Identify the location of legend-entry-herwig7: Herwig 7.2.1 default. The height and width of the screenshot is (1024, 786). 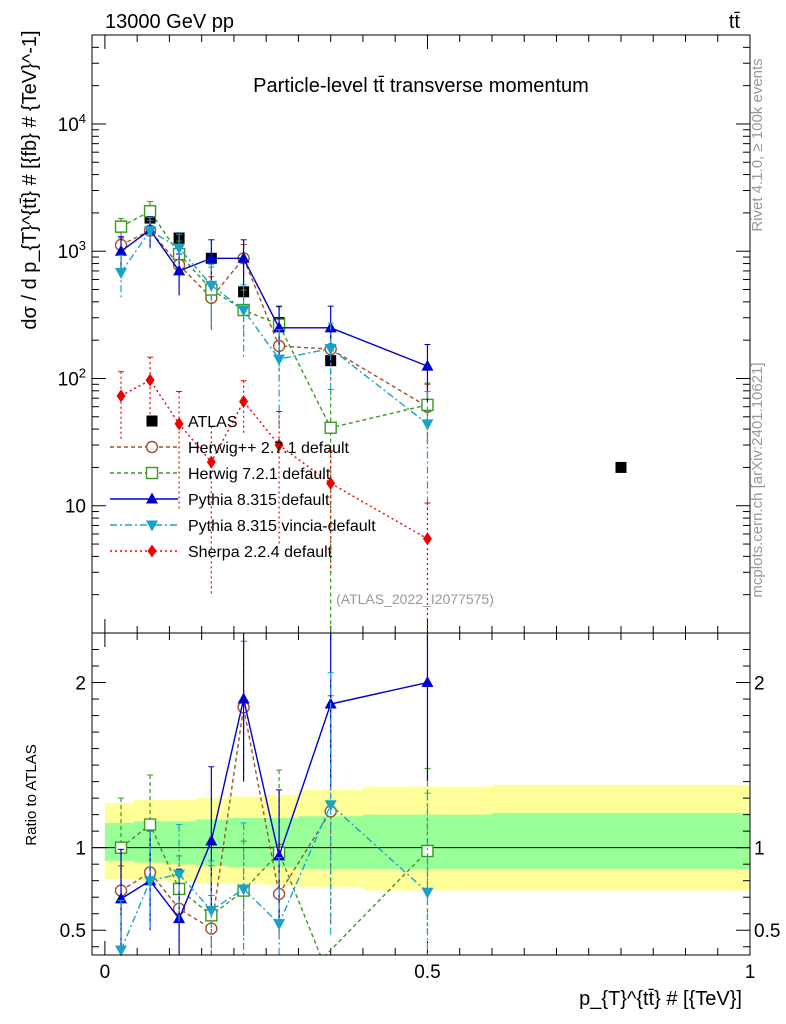
(220, 474).